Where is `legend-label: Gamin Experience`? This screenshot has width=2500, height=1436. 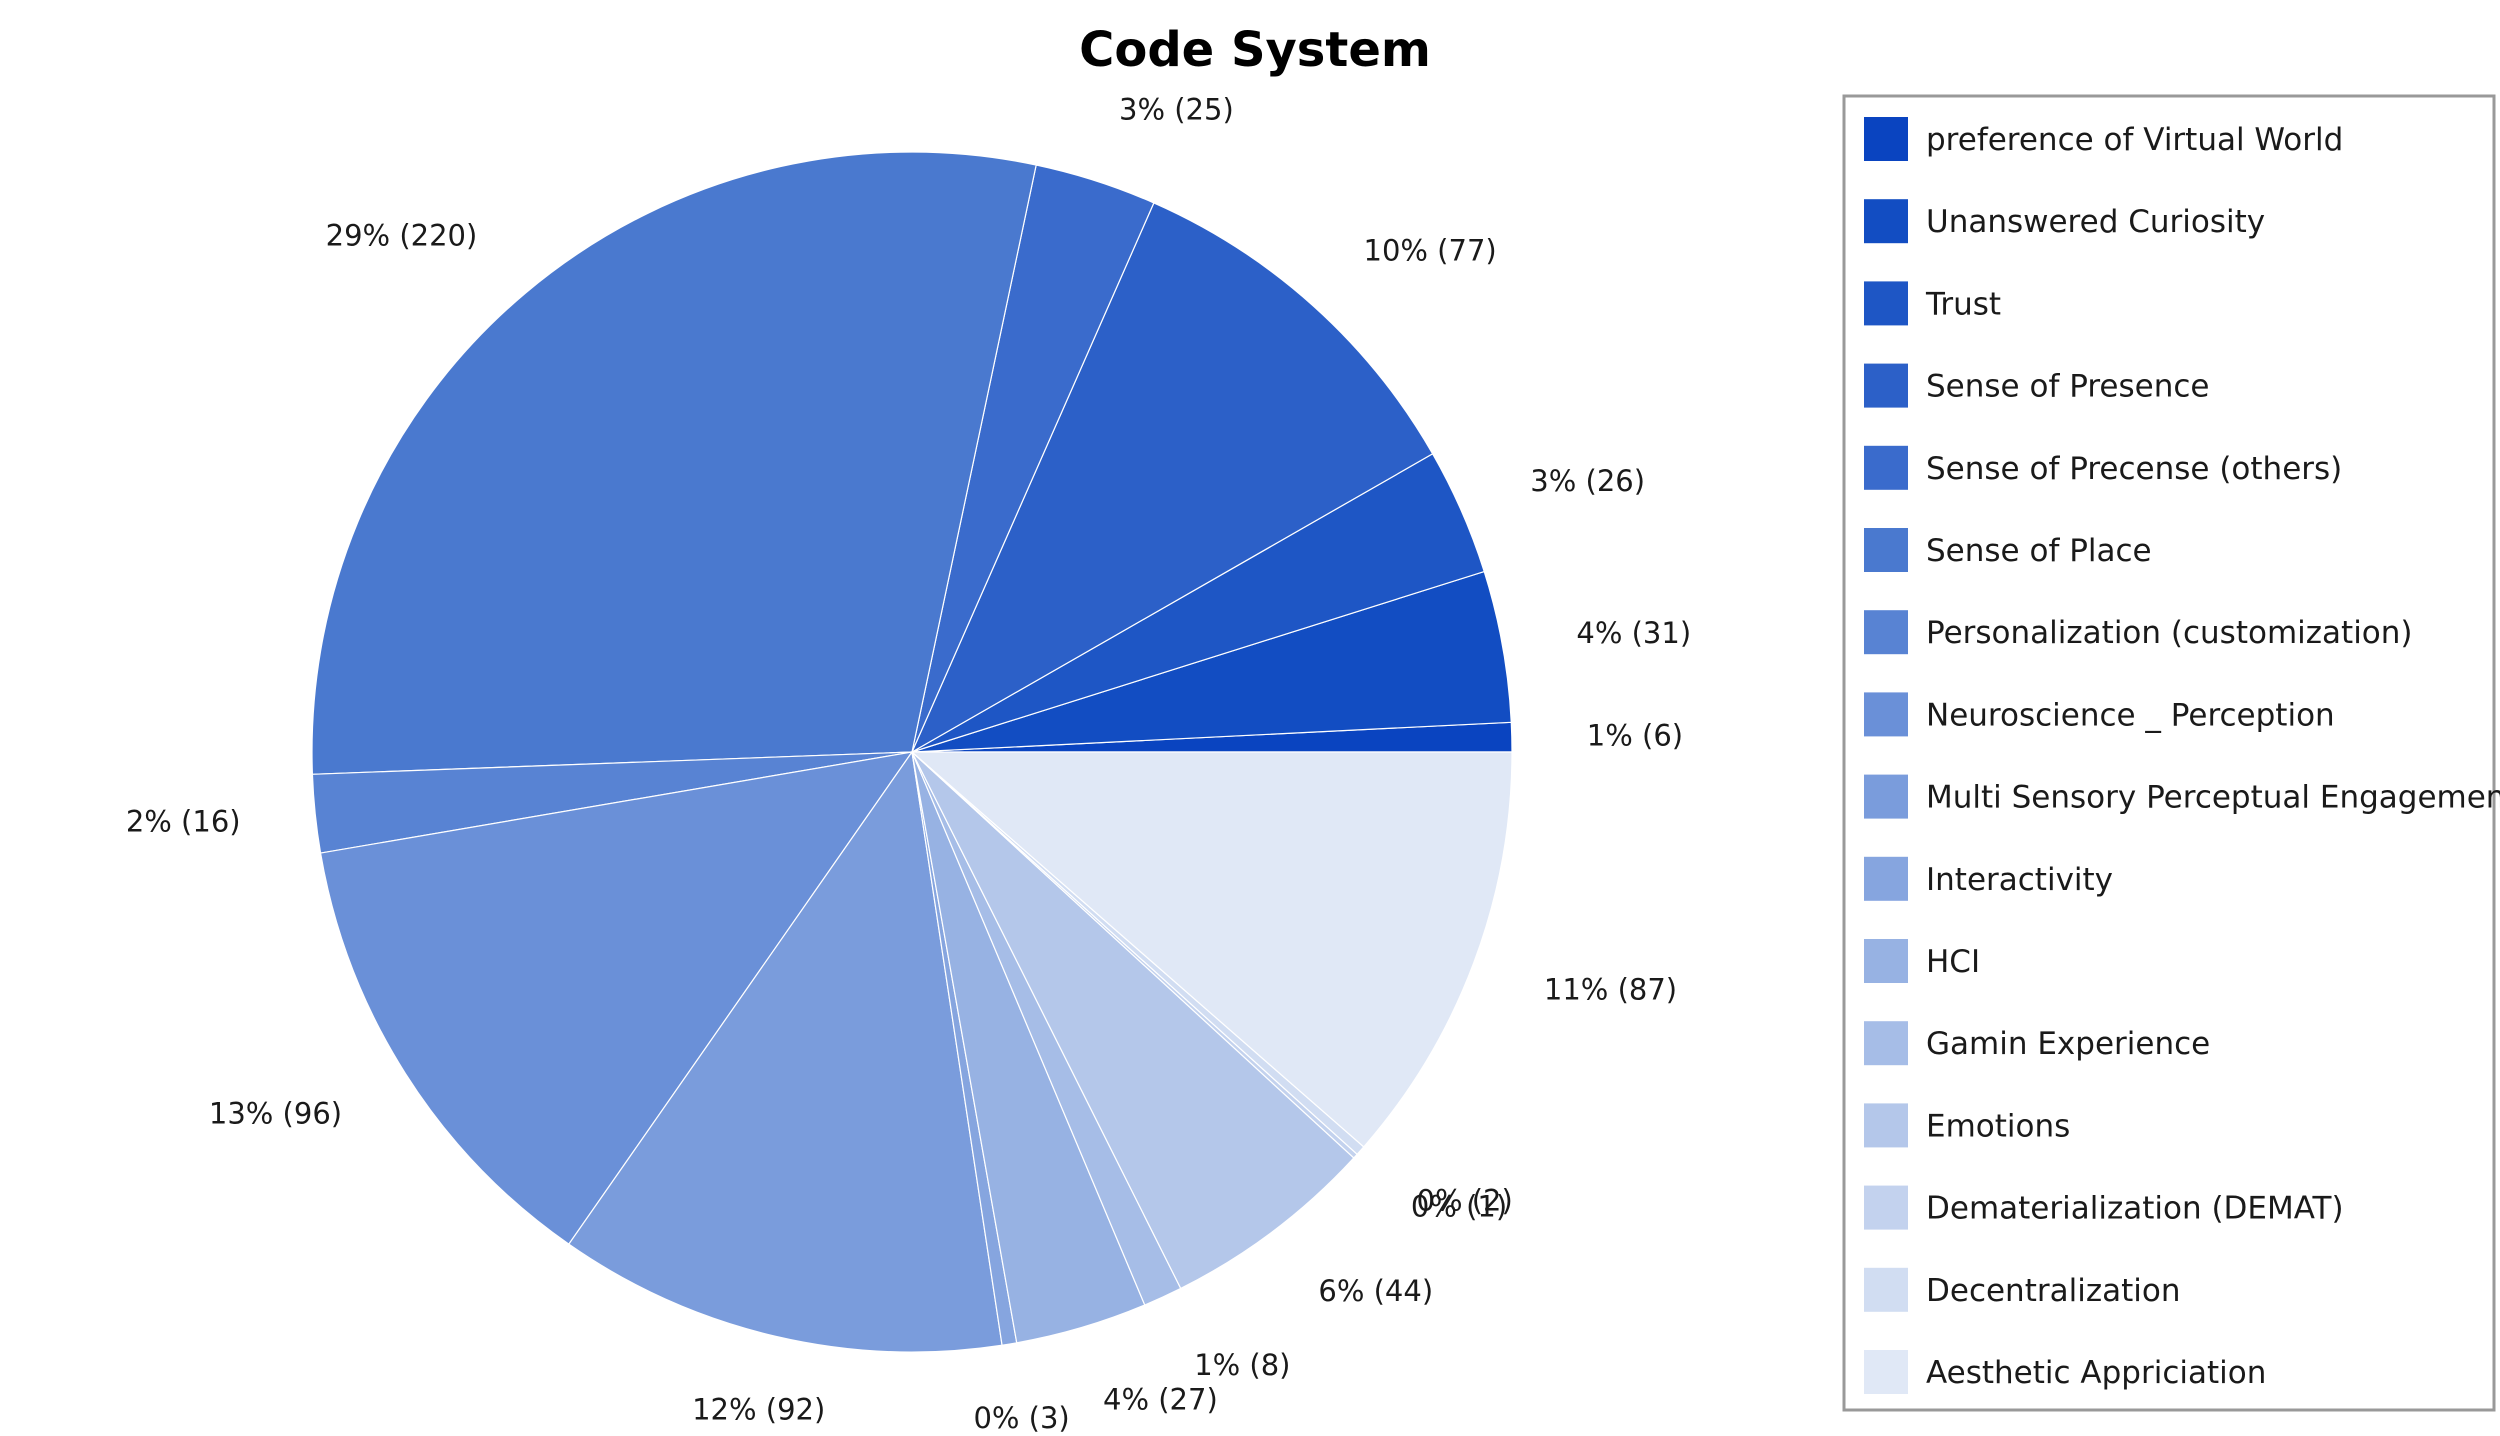
legend-label: Gamin Experience is located at coordinates (2068, 1044).